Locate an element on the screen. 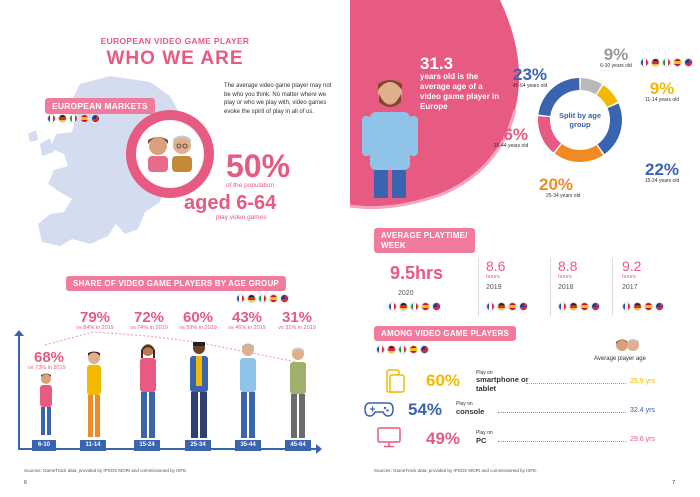  group-stat: 43% vs 46% in 2019 is located at coordinates (247, 320).